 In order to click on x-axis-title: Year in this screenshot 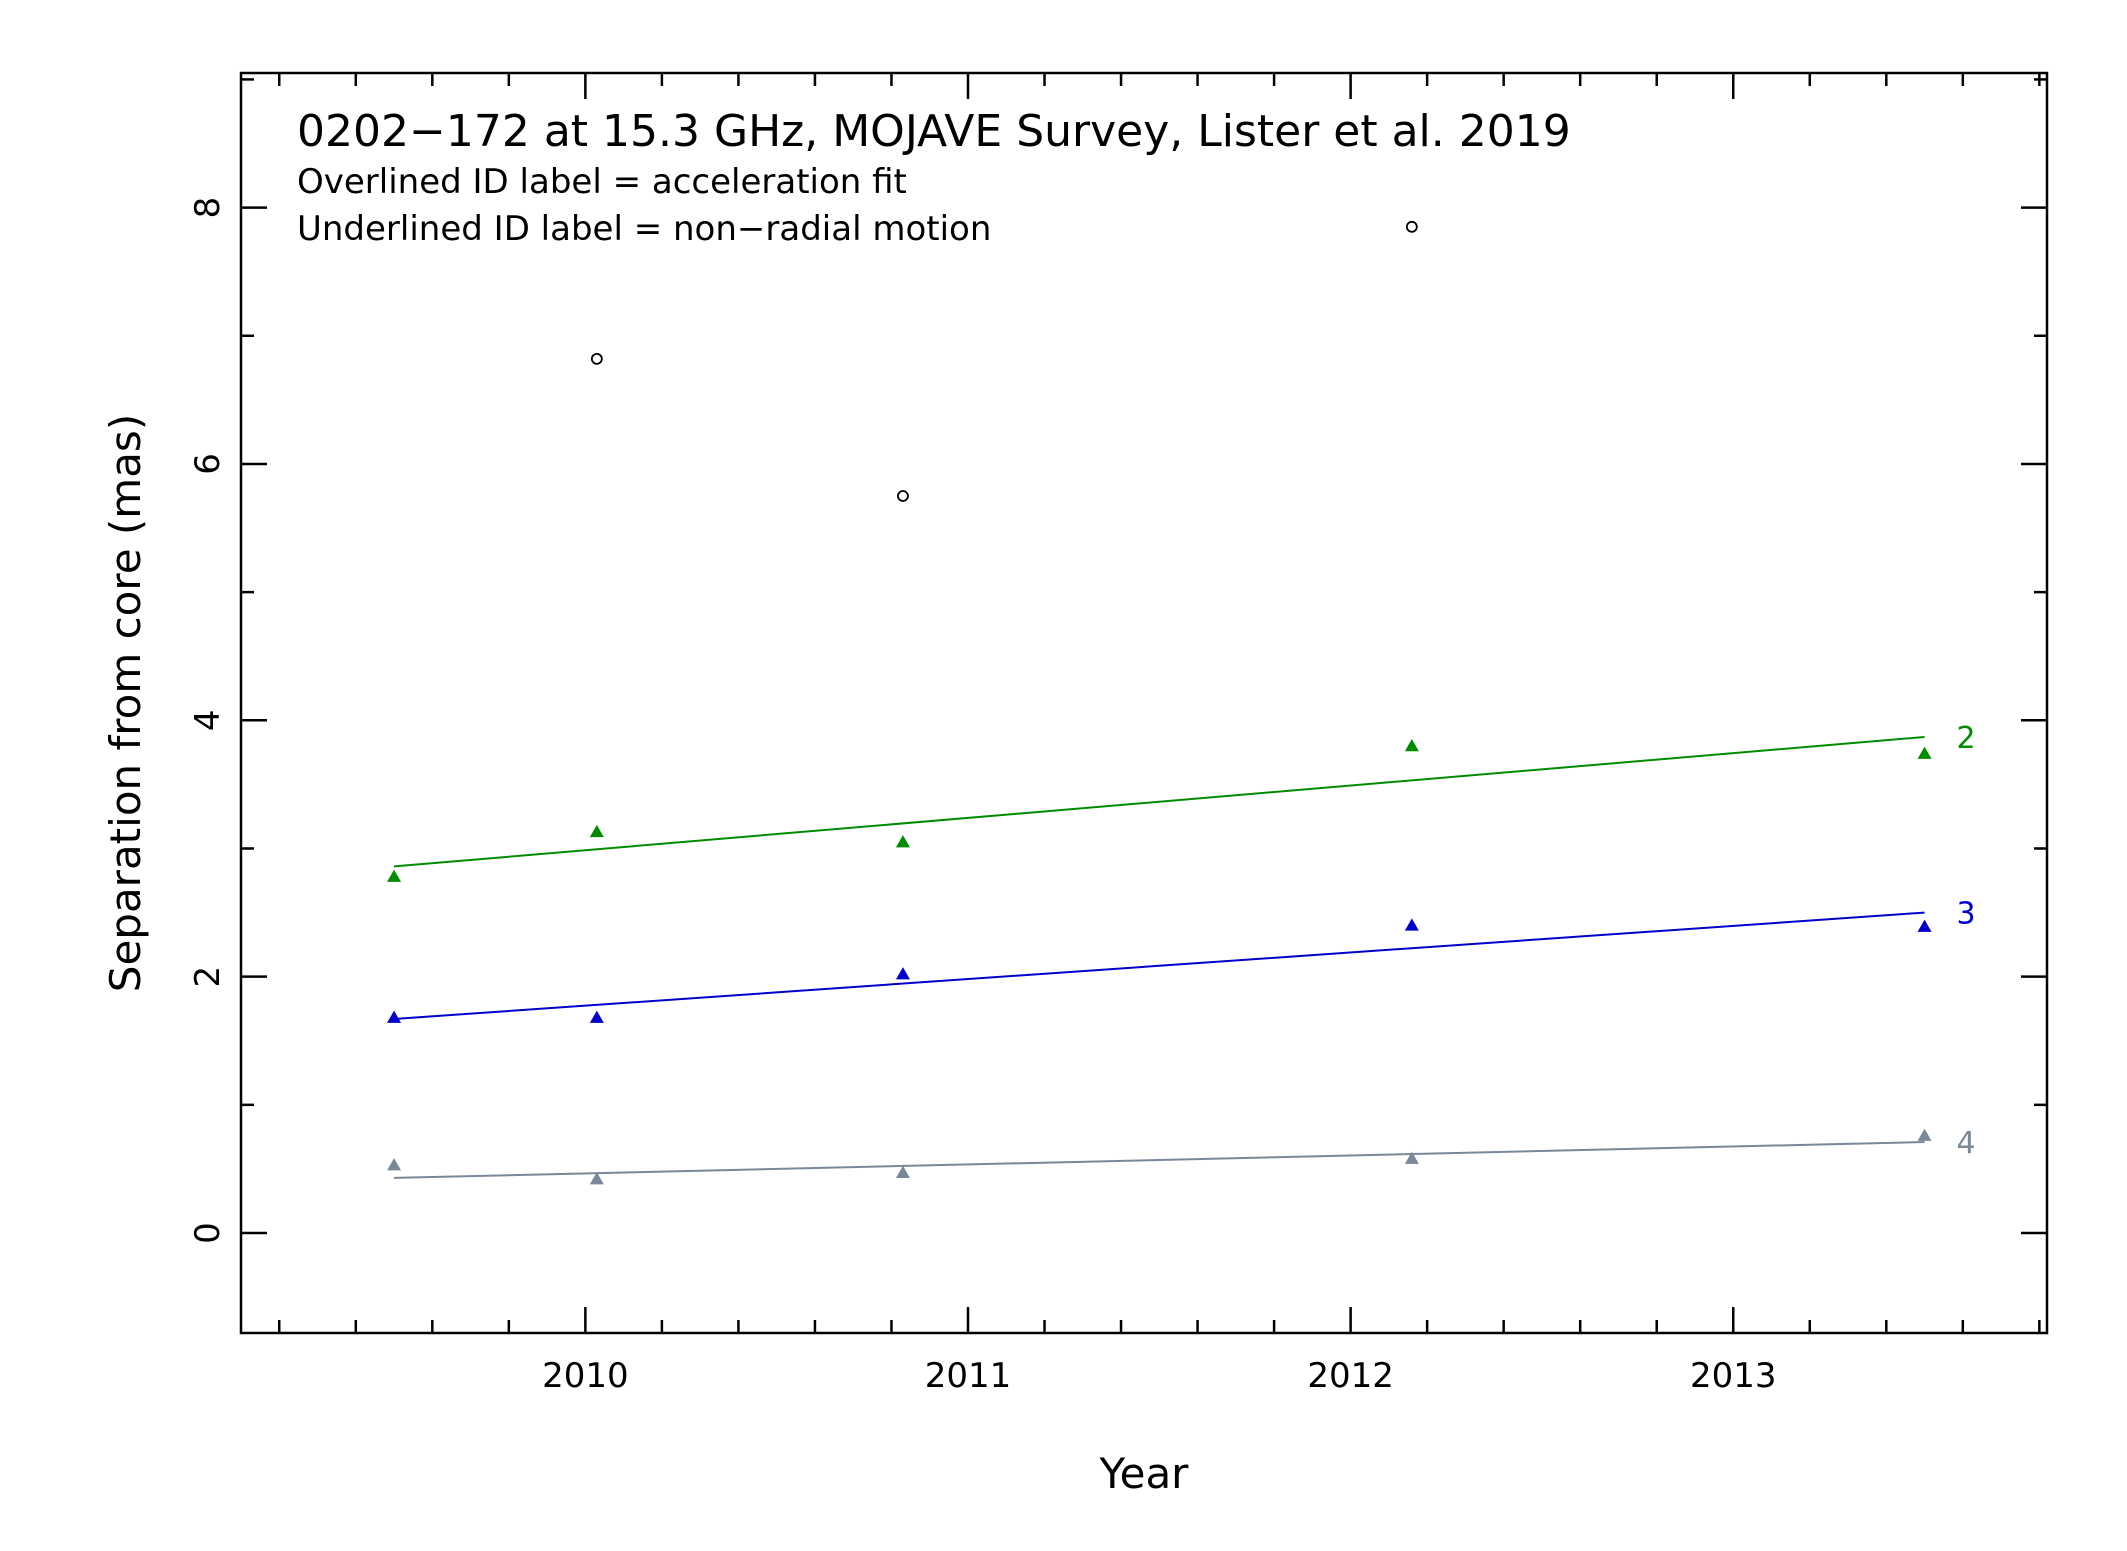, I will do `click(1144, 1473)`.